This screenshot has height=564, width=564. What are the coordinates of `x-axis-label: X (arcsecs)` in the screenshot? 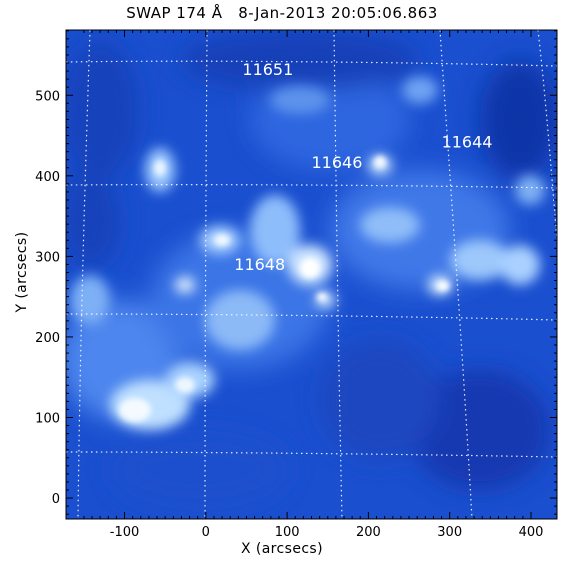 It's located at (282, 549).